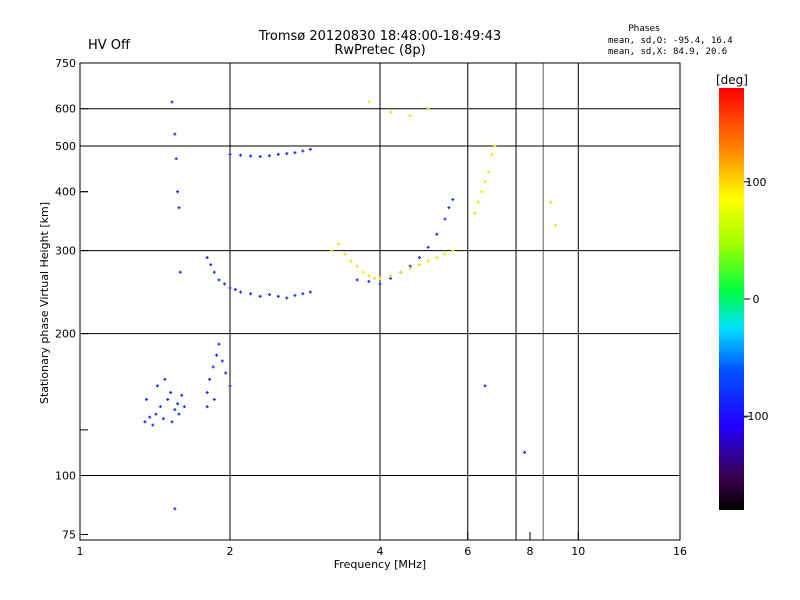 This screenshot has width=800, height=600. I want to click on stats-o-mode: mean, sd,O: -95.4, 16.4, so click(670, 41).